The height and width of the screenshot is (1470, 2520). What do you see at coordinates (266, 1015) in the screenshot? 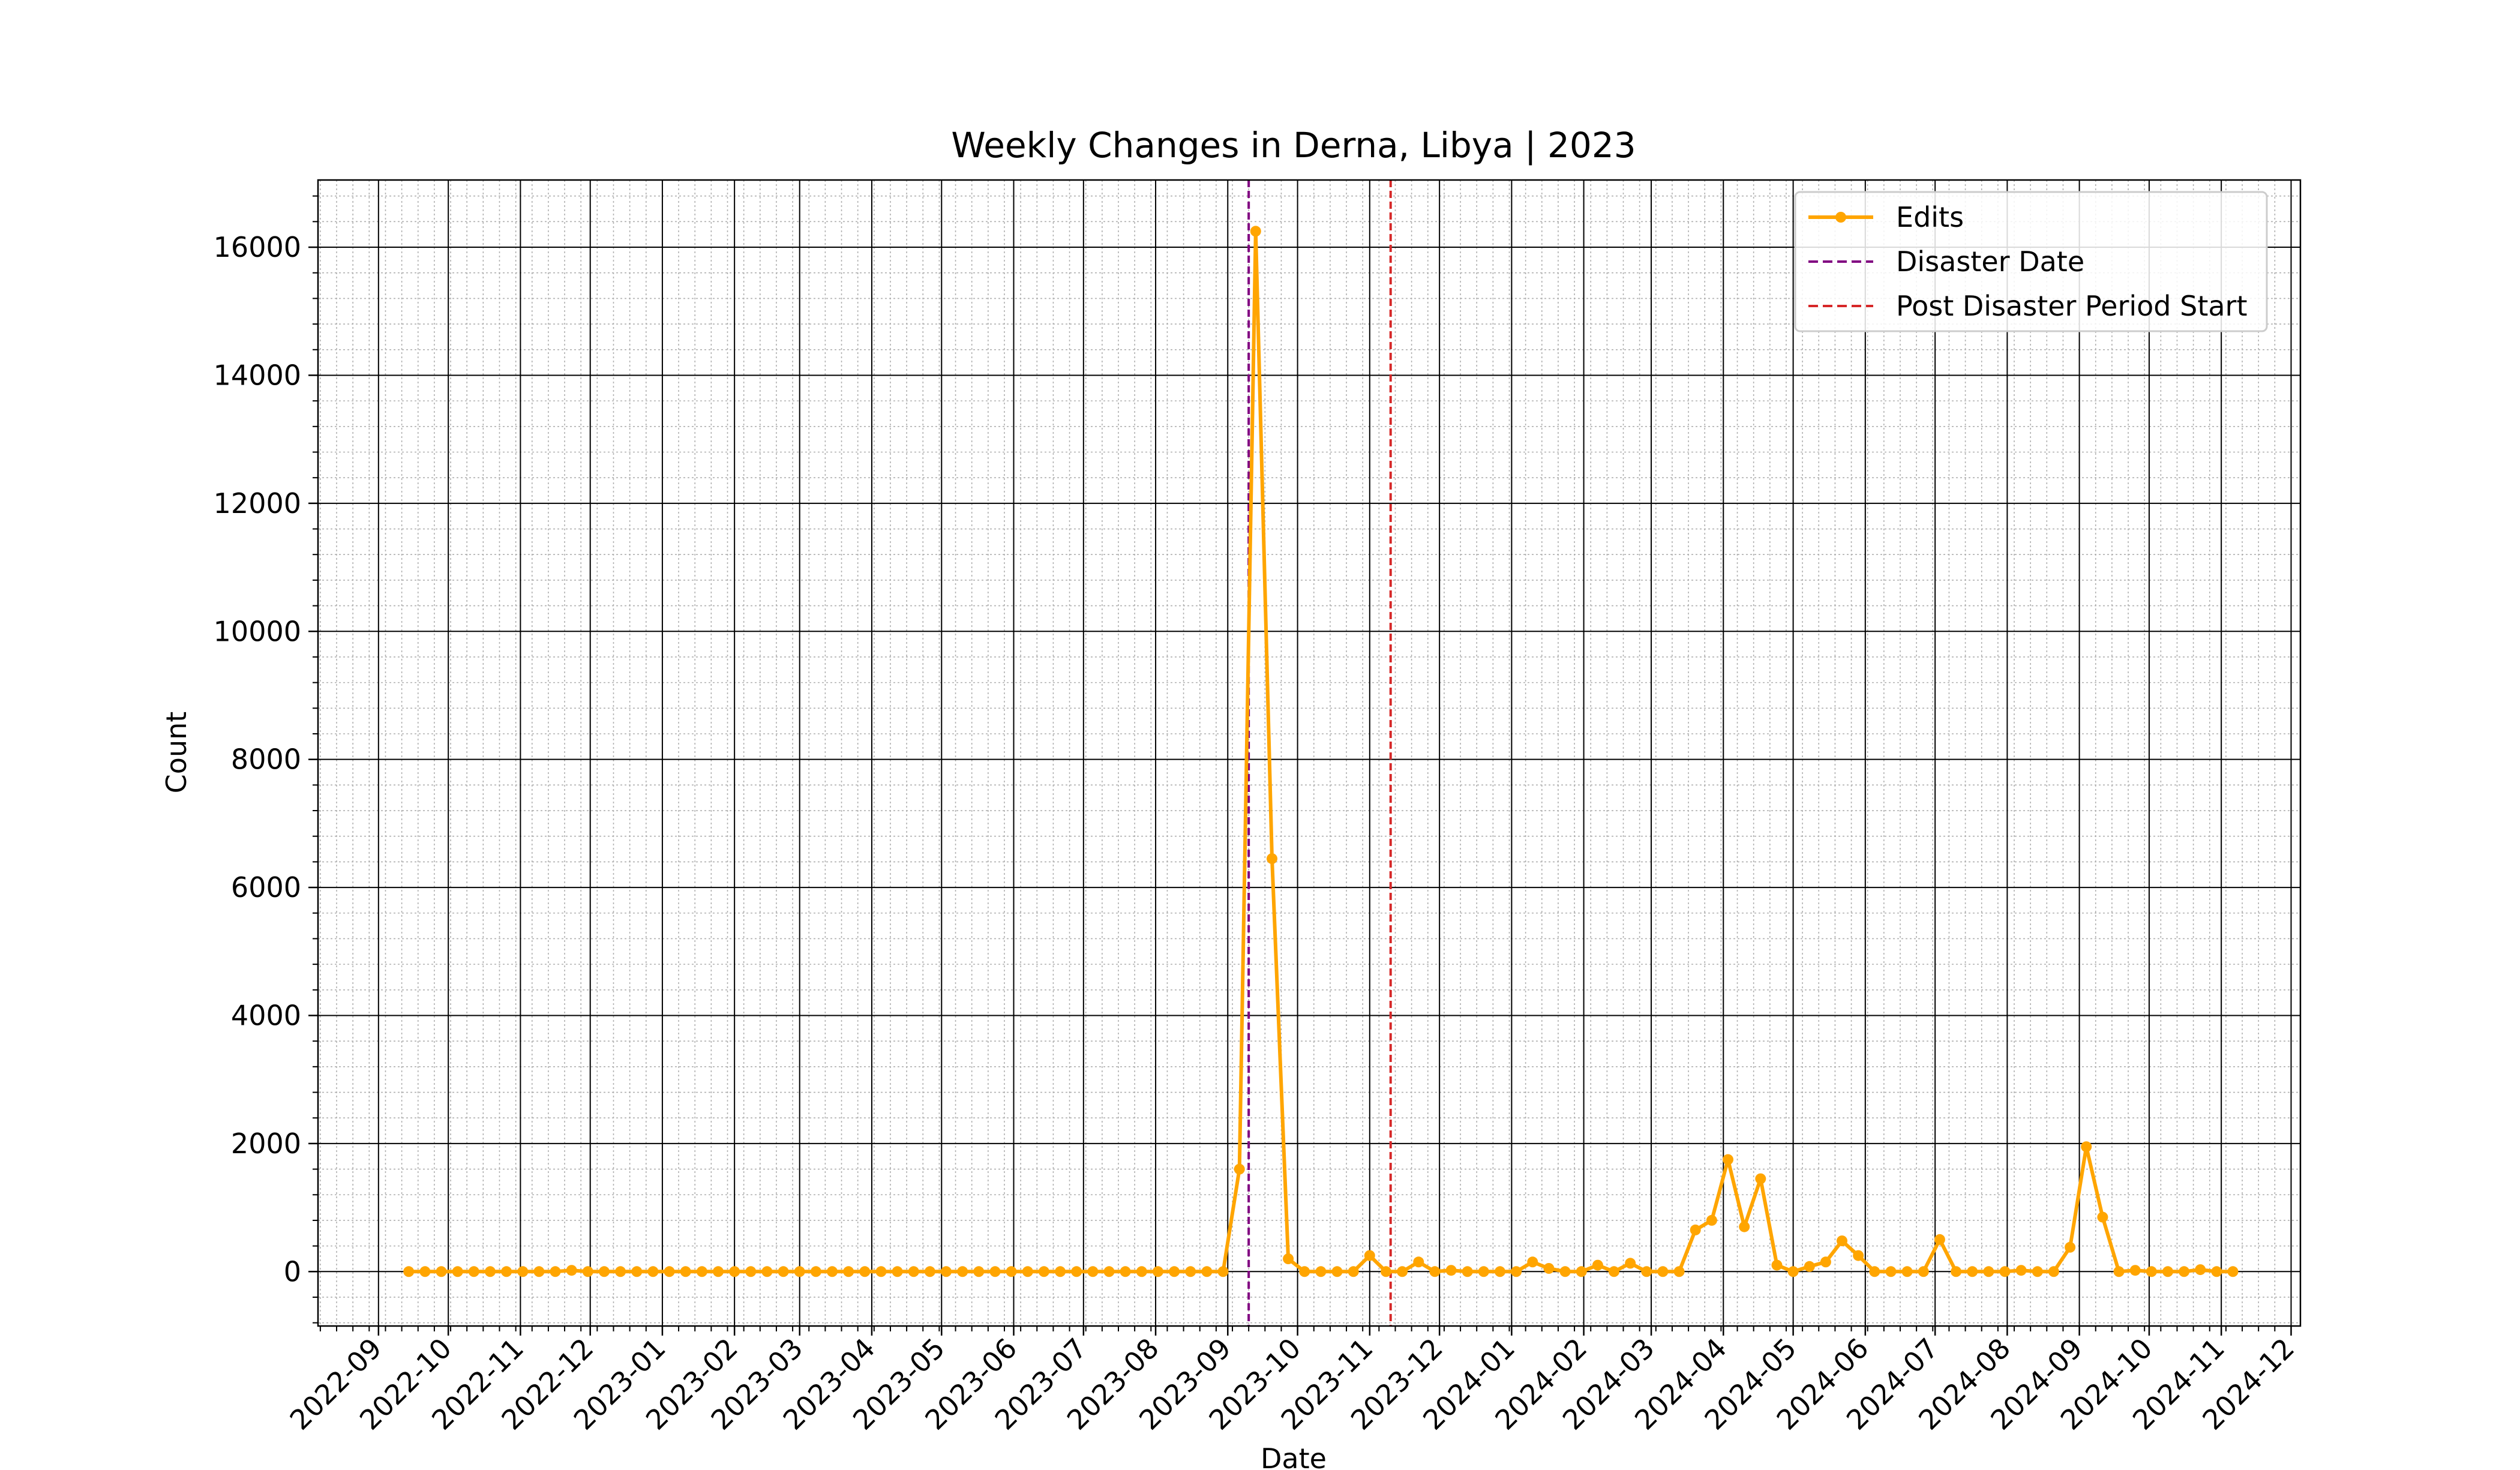
I see `y-tick-label: 4000` at bounding box center [266, 1015].